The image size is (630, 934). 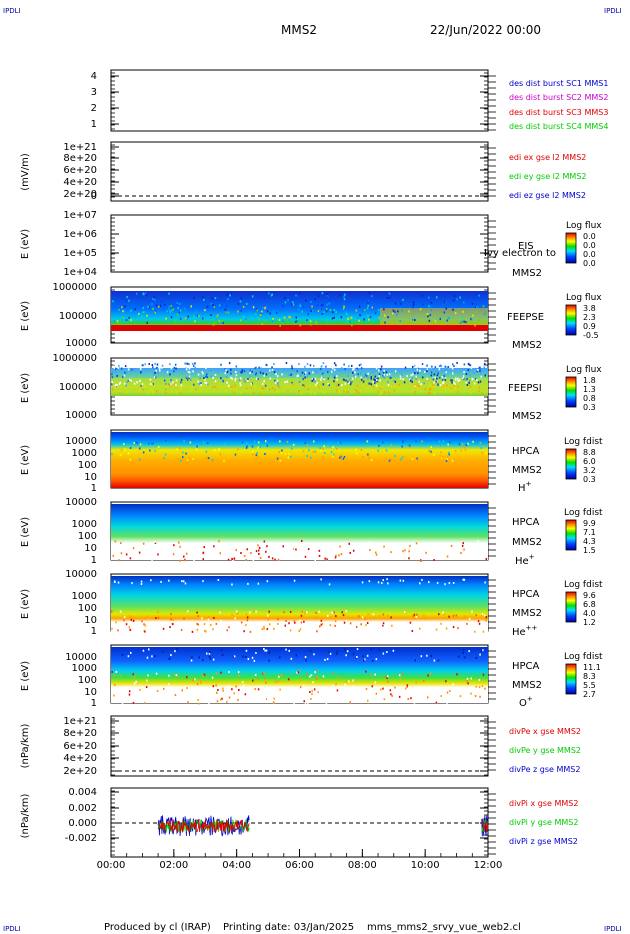 I want to click on colorbar-tick-label: 1.2, so click(x=589, y=622).